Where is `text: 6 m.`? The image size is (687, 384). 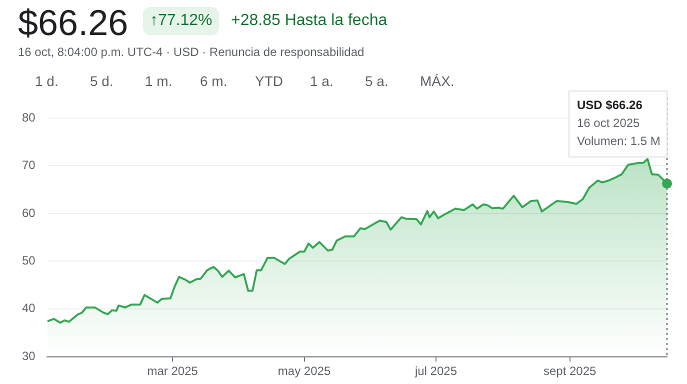 text: 6 m. is located at coordinates (214, 81).